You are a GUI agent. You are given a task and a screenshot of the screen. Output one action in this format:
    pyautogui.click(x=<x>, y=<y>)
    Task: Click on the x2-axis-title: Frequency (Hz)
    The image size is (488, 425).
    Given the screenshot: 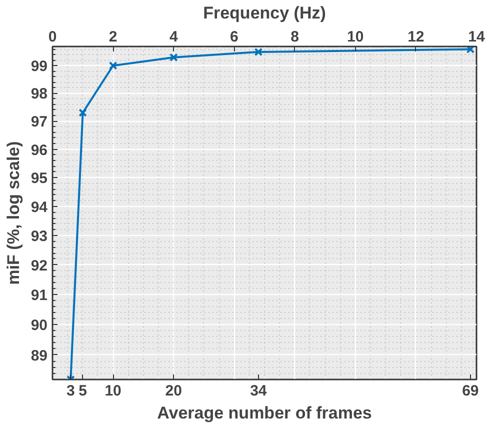 What is the action you would take?
    pyautogui.click(x=264, y=13)
    